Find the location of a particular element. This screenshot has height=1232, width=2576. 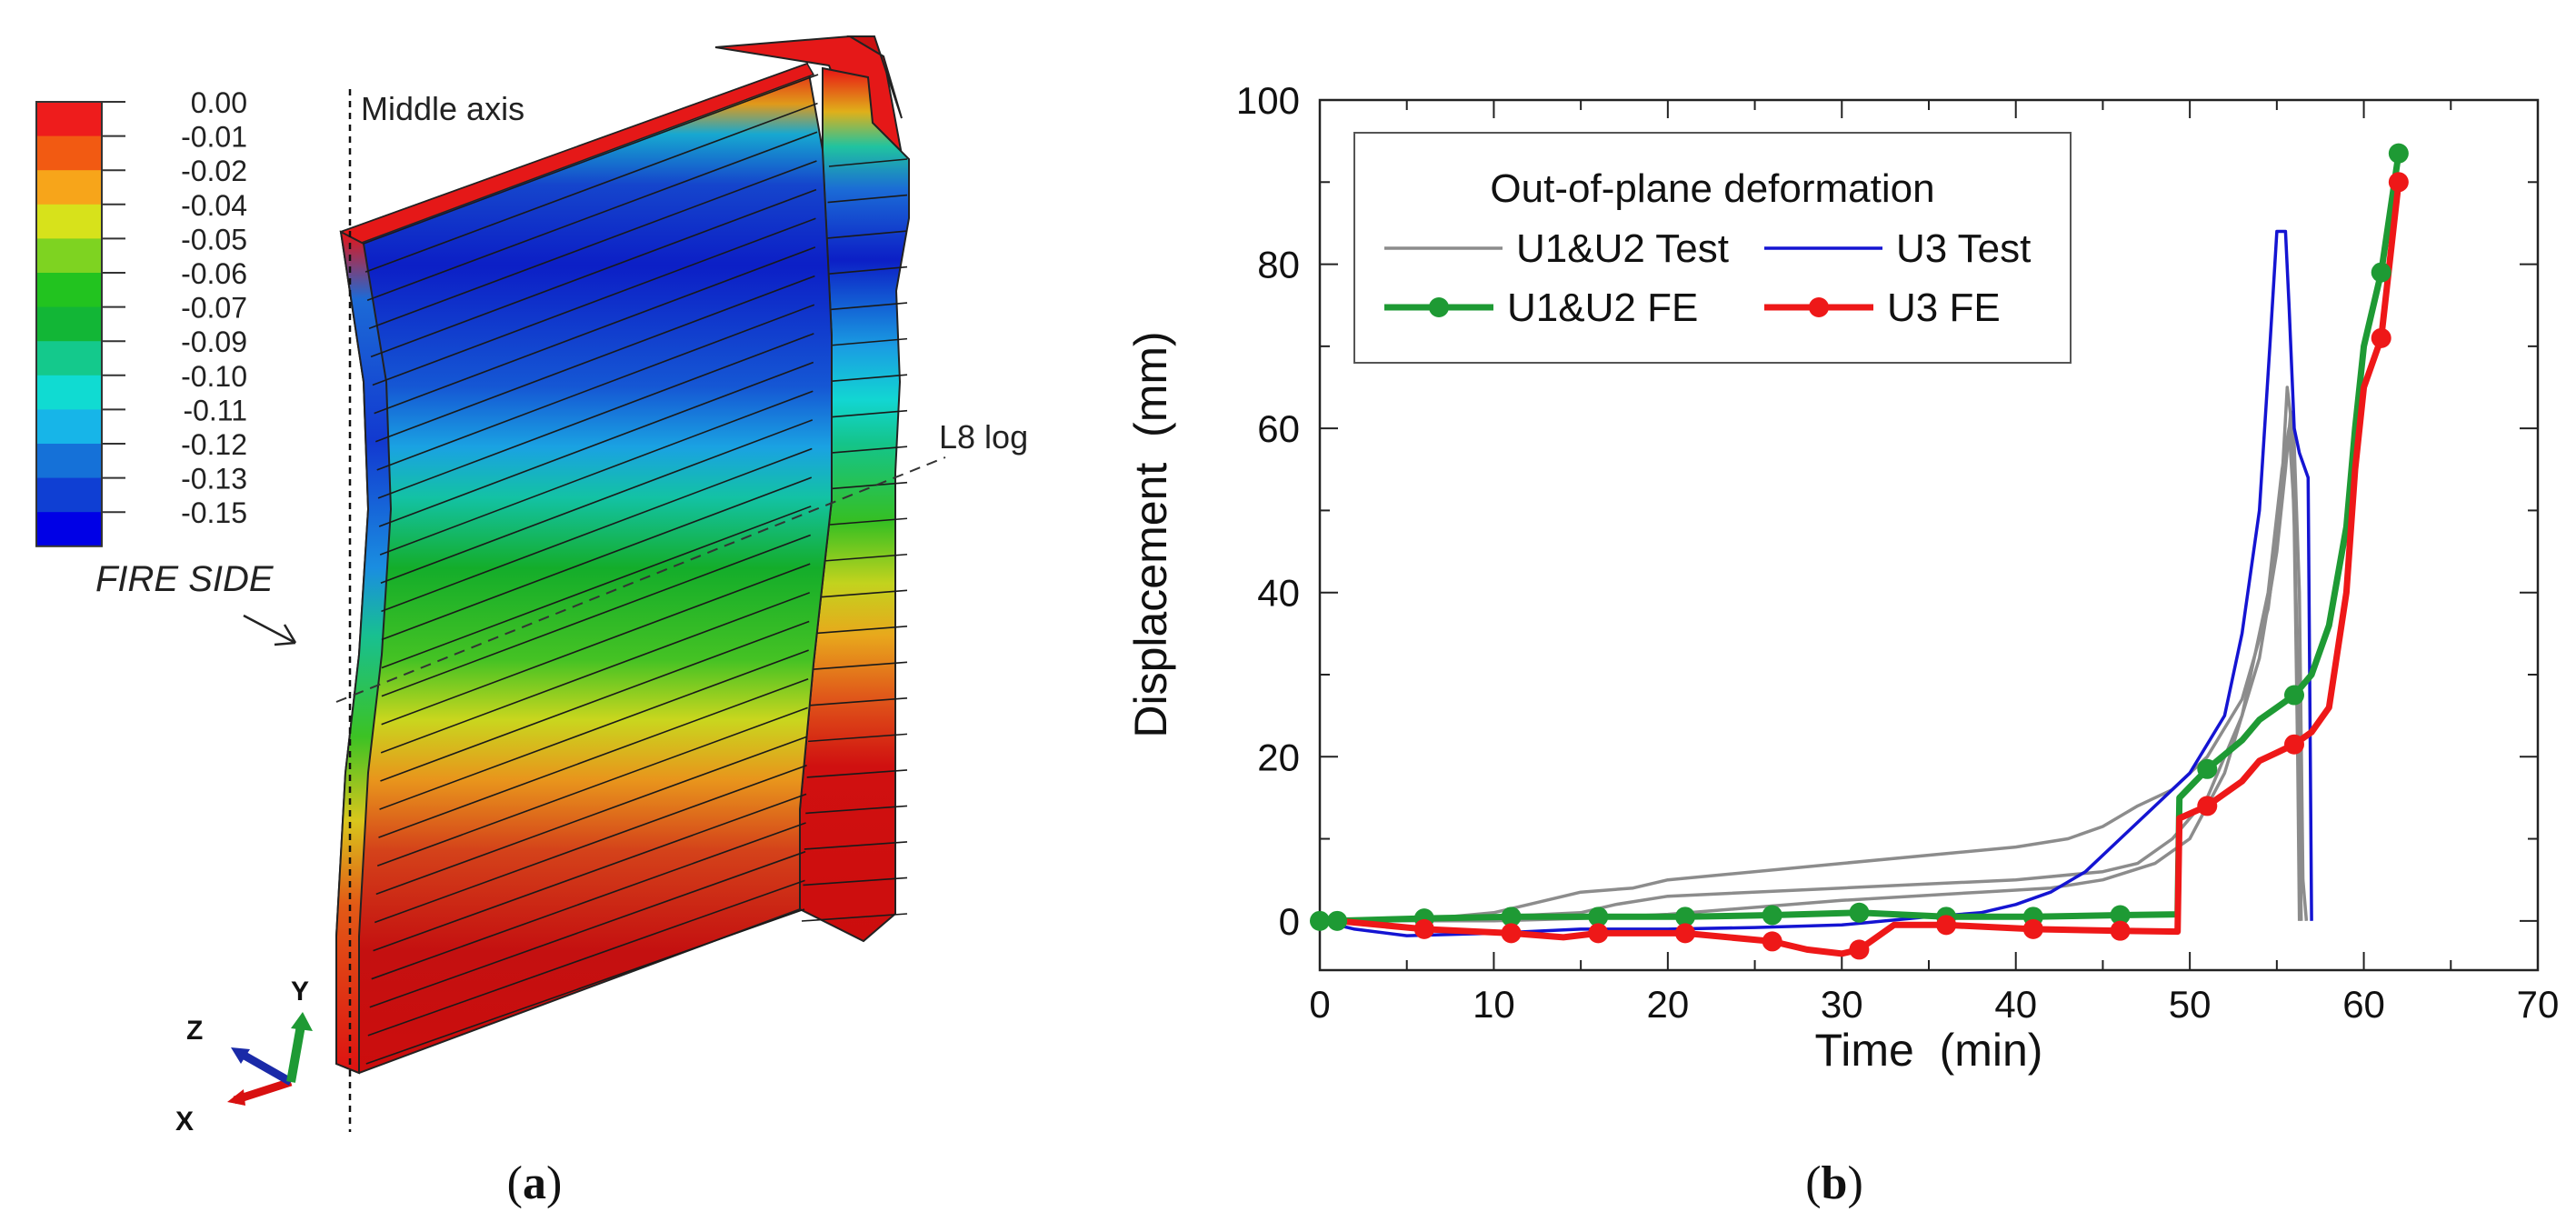

legend-entries: U1&U2 Test U3 Test U1&U2 FE U3 FE is located at coordinates (1707, 278).